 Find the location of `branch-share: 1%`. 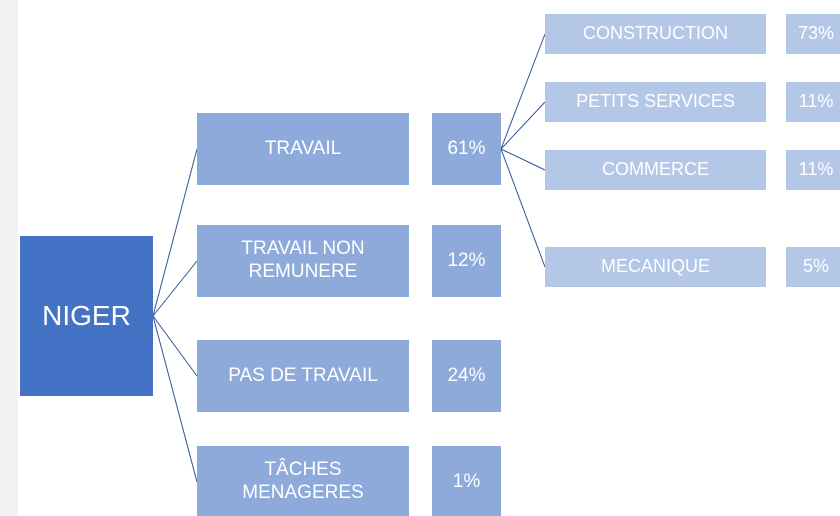

branch-share: 1% is located at coordinates (466, 481).